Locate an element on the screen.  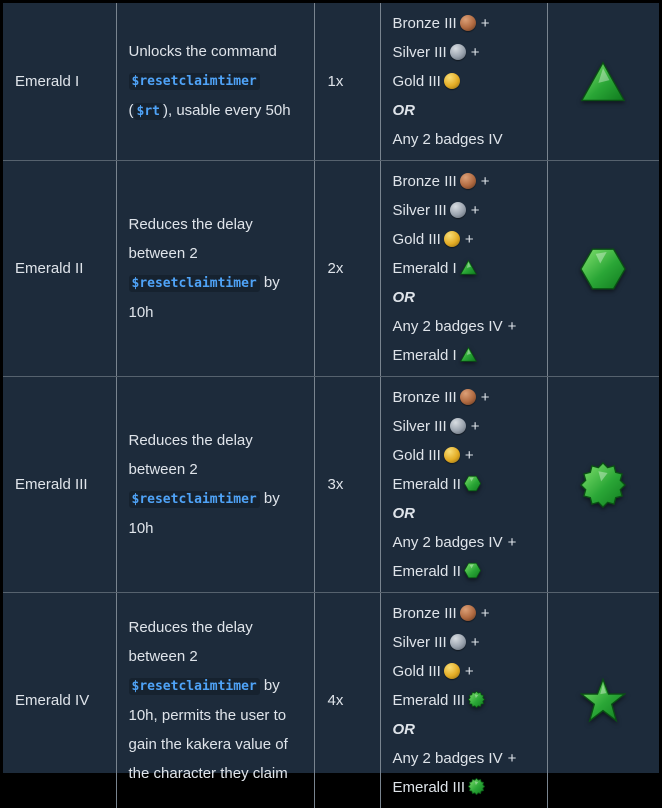
emerald-iv-icon is located at coordinates (603, 701).